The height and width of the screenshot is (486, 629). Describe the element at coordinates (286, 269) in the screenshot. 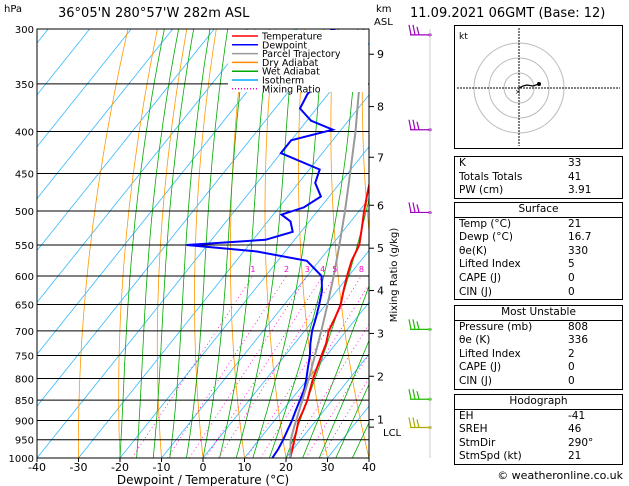

I see `mixing-ratio-label: 2` at that location.